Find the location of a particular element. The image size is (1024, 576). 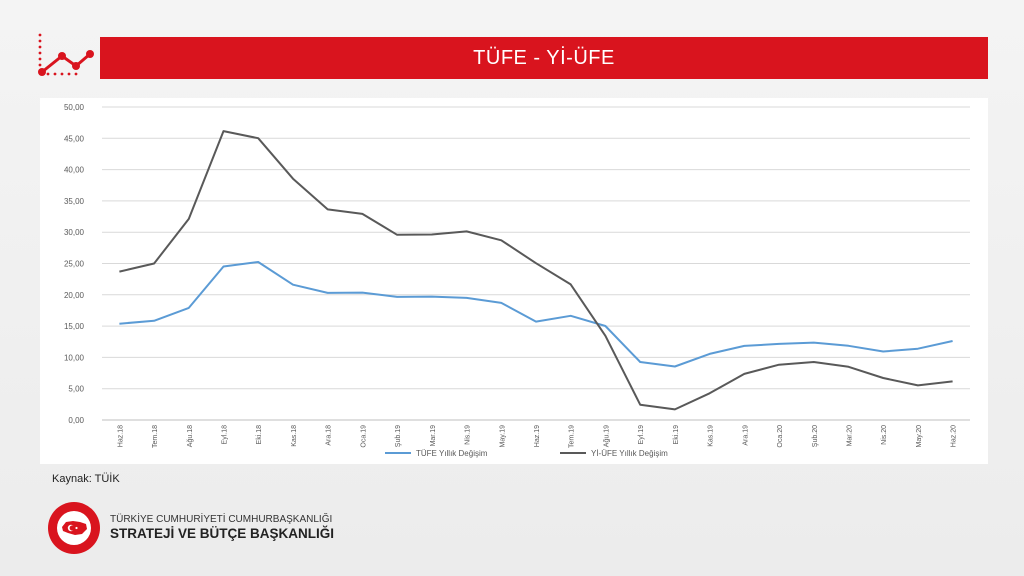

x-tick-label: May.19 is located at coordinates (502, 436).